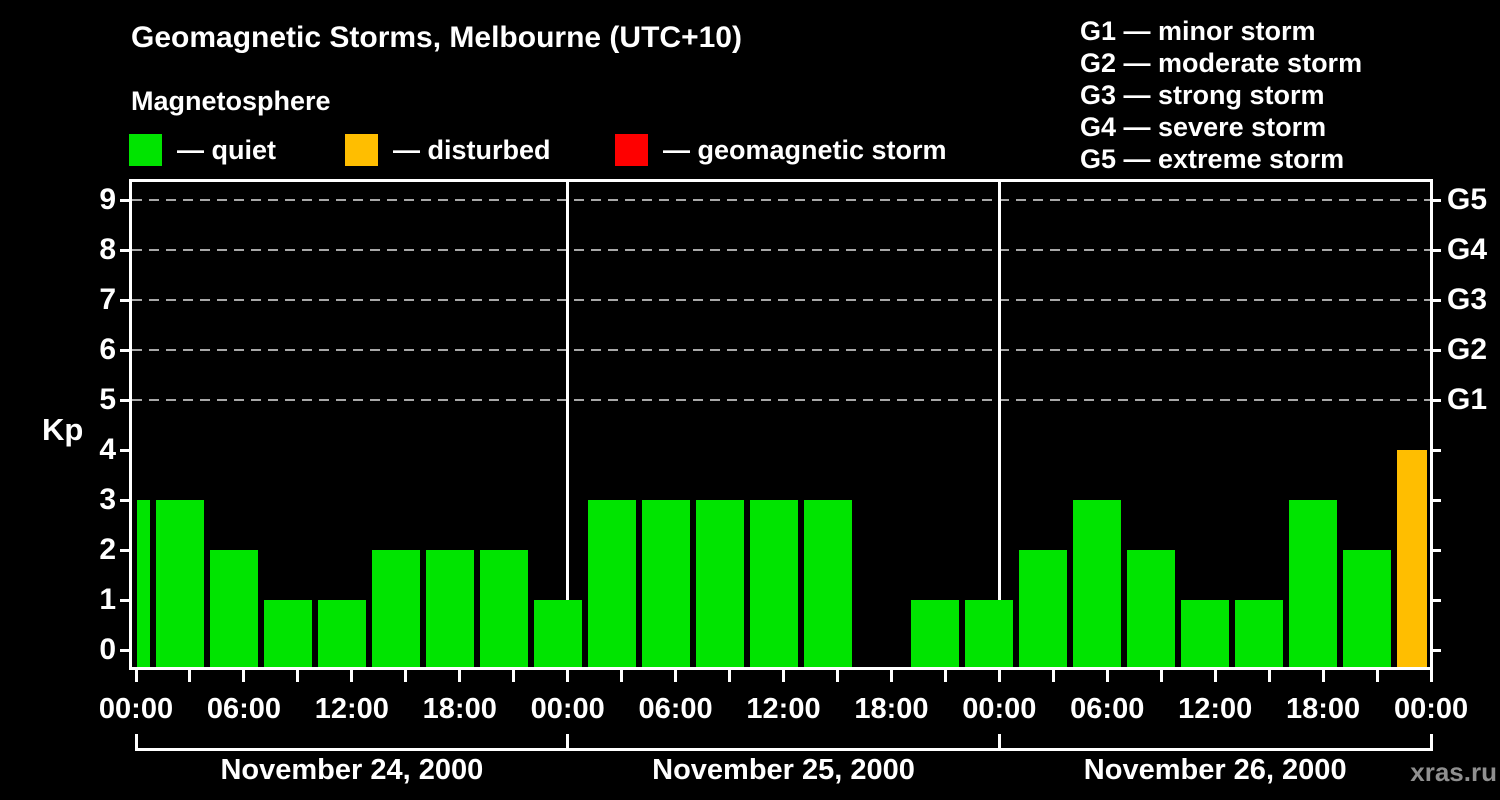 This screenshot has width=1500, height=800. What do you see at coordinates (1202, 95) in the screenshot?
I see `g-legend-row: G3 — strong storm` at bounding box center [1202, 95].